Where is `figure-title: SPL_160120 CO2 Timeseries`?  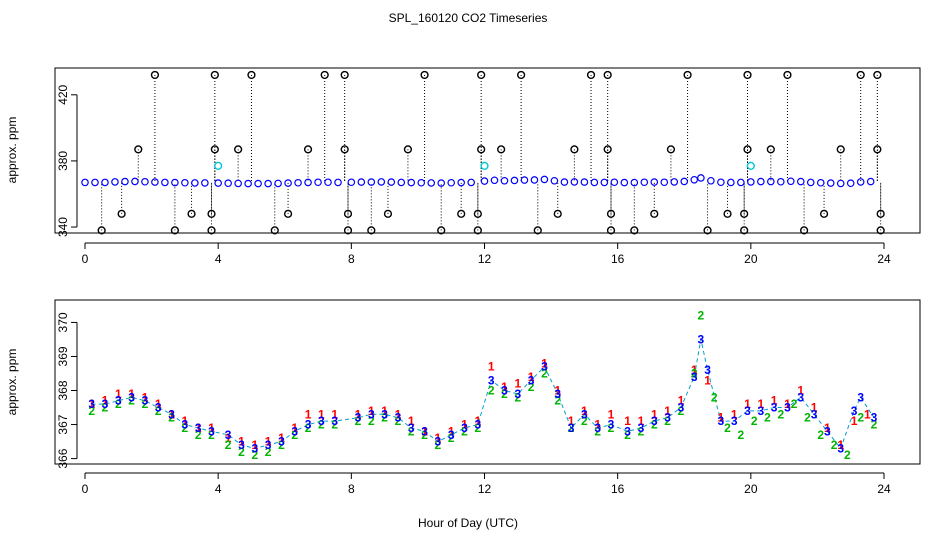
figure-title: SPL_160120 CO2 Timeseries is located at coordinates (468, 18).